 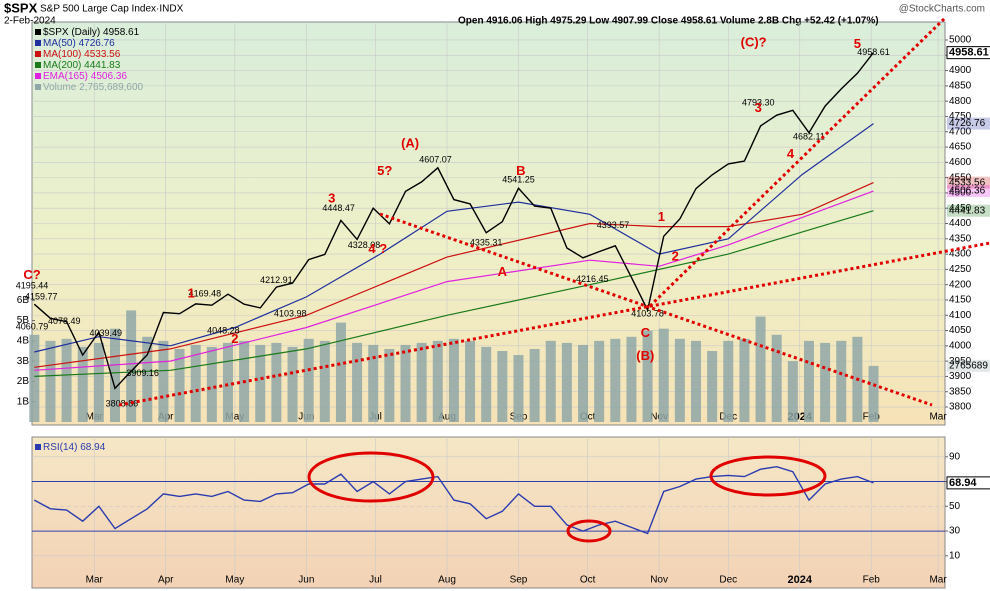 I want to click on y-tick-label: 10, so click(x=955, y=555).